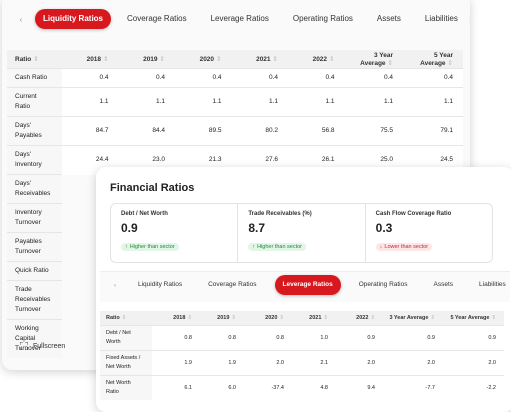 The image size is (511, 412). What do you see at coordinates (152, 188) in the screenshot?
I see `card-title: Financial Ratios` at bounding box center [152, 188].